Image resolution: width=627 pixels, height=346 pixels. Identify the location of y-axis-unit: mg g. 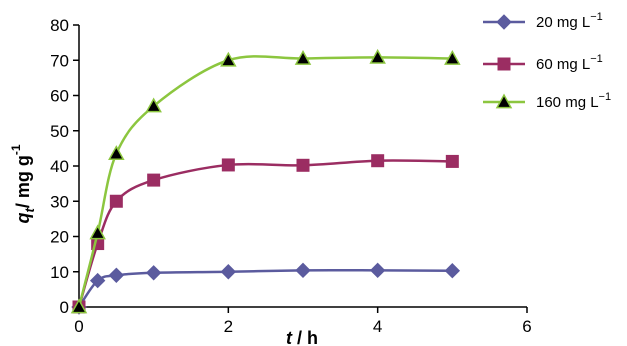
(23, 176).